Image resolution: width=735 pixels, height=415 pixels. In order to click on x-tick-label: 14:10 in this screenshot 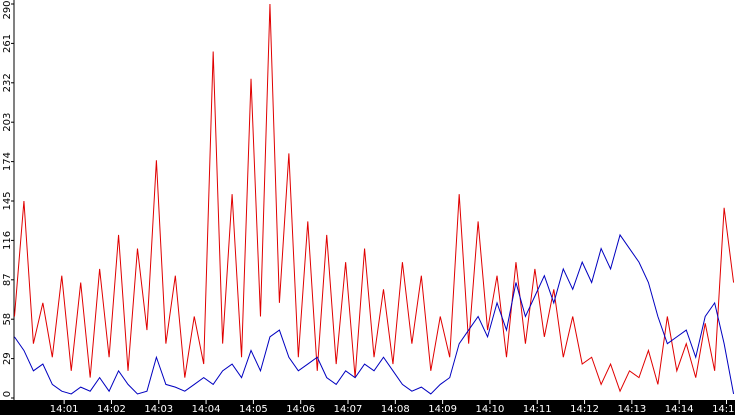, I will do `click(490, 409)`.